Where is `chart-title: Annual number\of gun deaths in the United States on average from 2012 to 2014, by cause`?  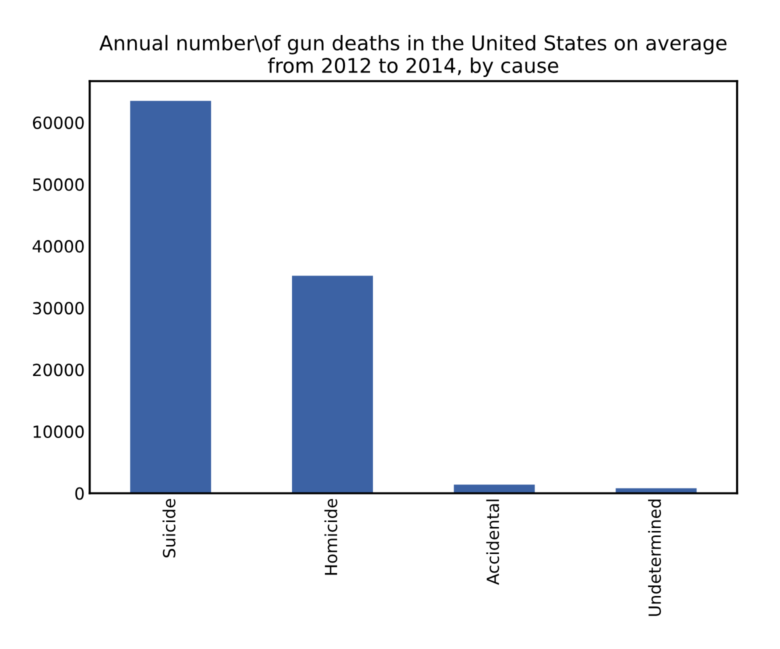
chart-title: Annual number\of gun deaths in the United States on average from 2012 to 2014, by cause is located at coordinates (412, 55).